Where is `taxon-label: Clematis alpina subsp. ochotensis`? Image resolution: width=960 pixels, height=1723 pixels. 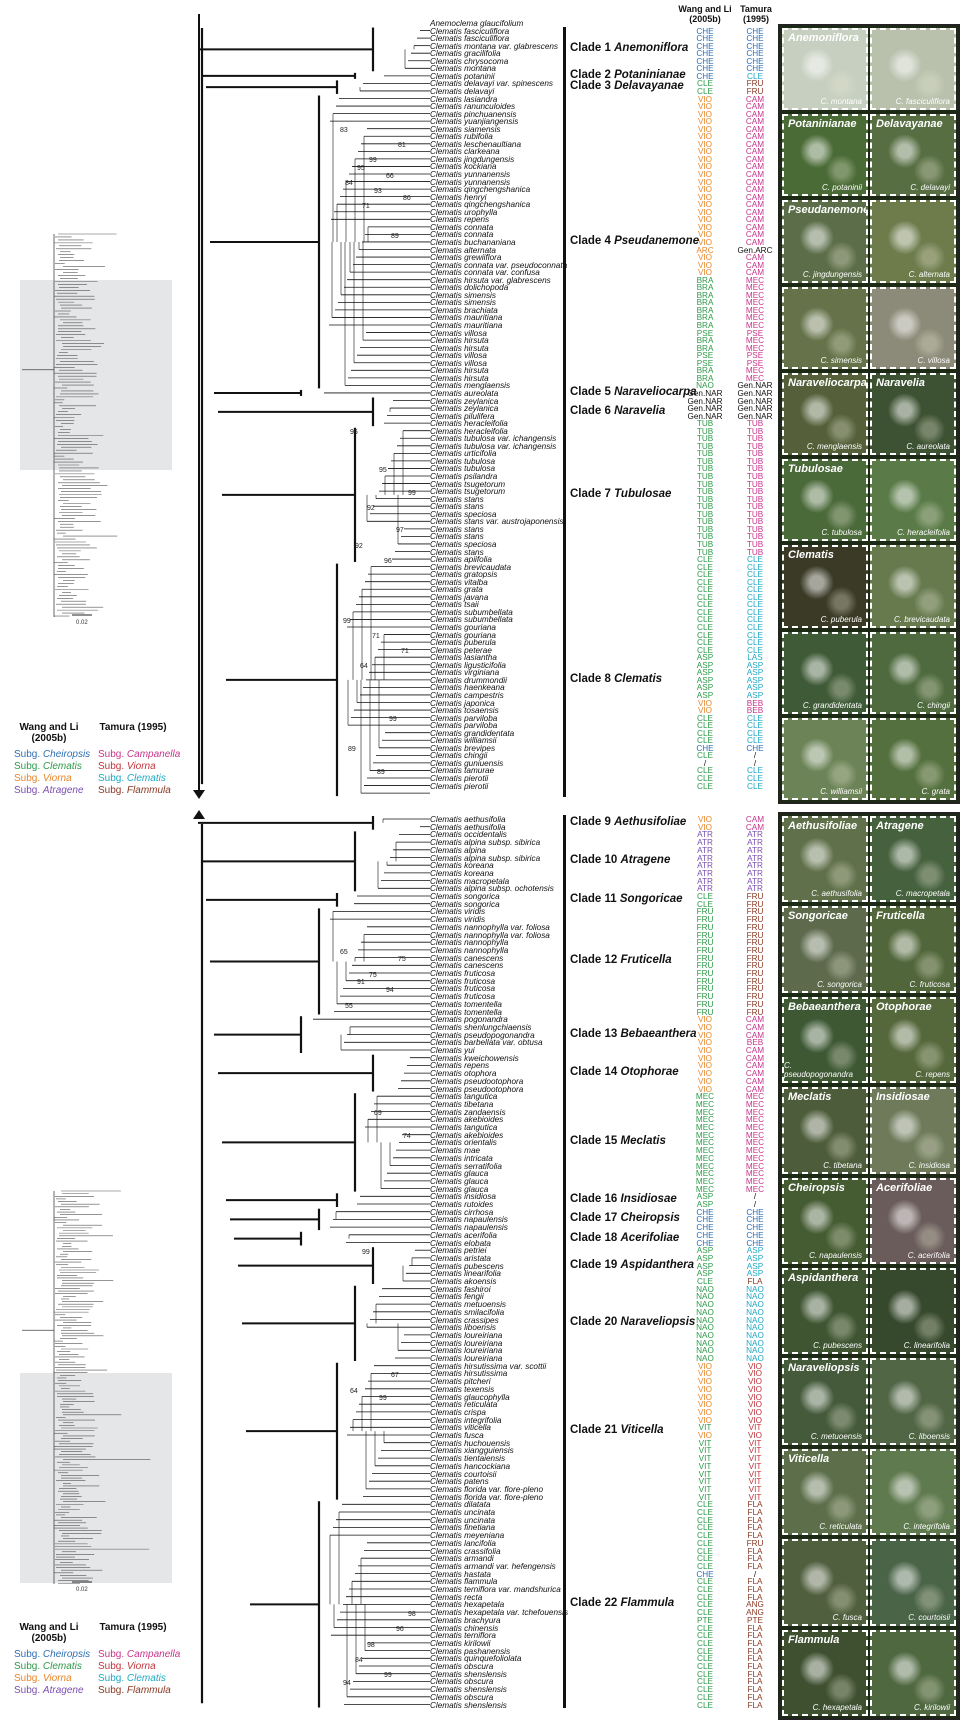 taxon-label: Clematis alpina subsp. ochotensis is located at coordinates (492, 889).